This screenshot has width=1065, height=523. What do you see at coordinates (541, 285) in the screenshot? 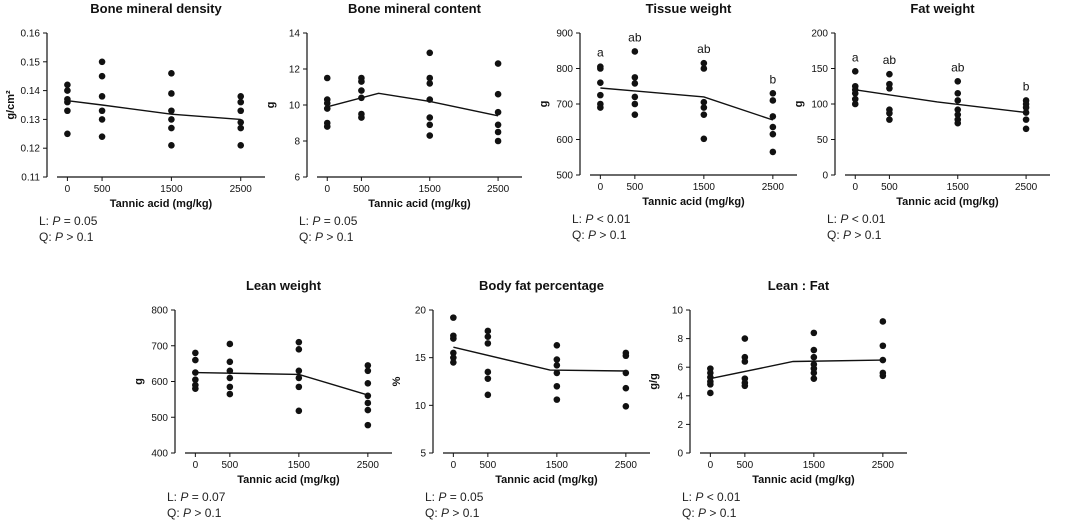
I see `chart-title: Body fat percentage` at bounding box center [541, 285].